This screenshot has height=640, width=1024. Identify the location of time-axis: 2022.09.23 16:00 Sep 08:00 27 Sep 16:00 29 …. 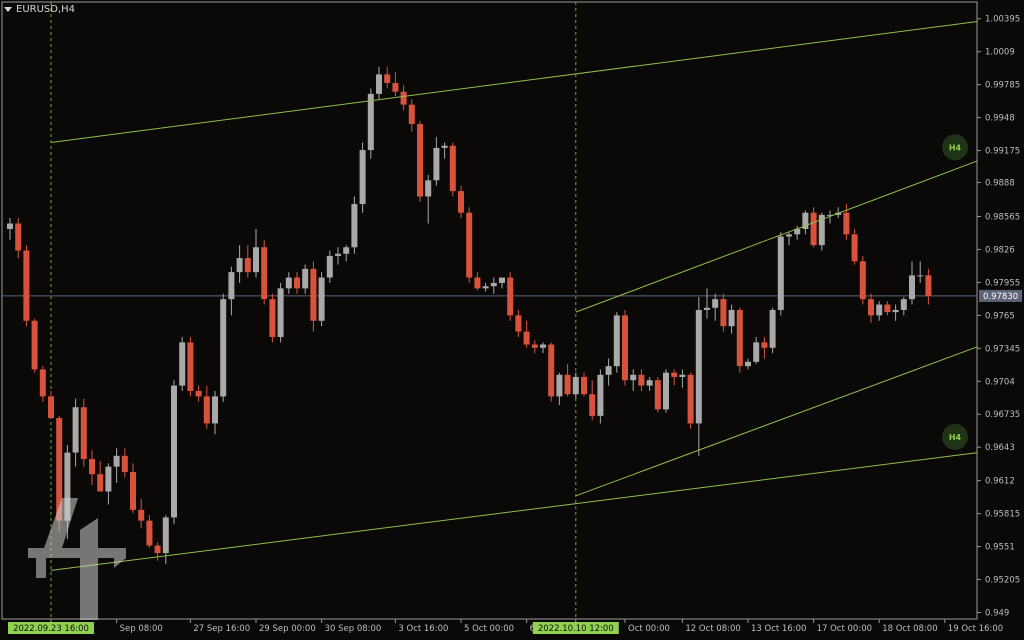
(505, 626).